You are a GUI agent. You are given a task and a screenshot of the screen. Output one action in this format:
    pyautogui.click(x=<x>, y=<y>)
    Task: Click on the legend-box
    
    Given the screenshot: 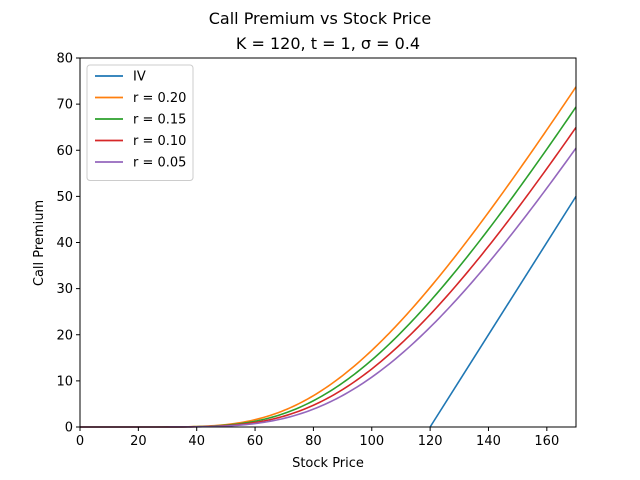 What is the action you would take?
    pyautogui.click(x=140, y=122)
    